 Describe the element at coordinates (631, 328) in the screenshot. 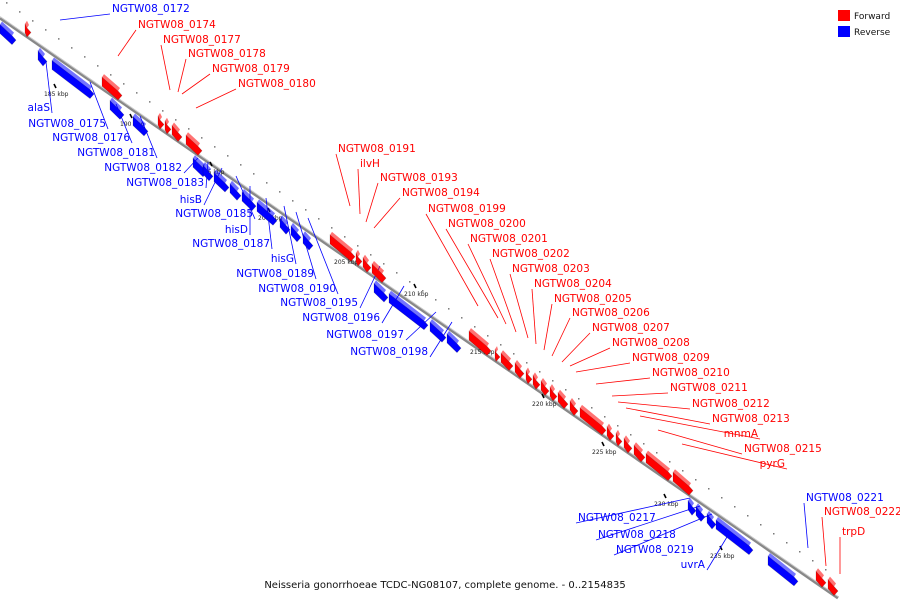

I see `gene-label: NGTW08_0207` at that location.